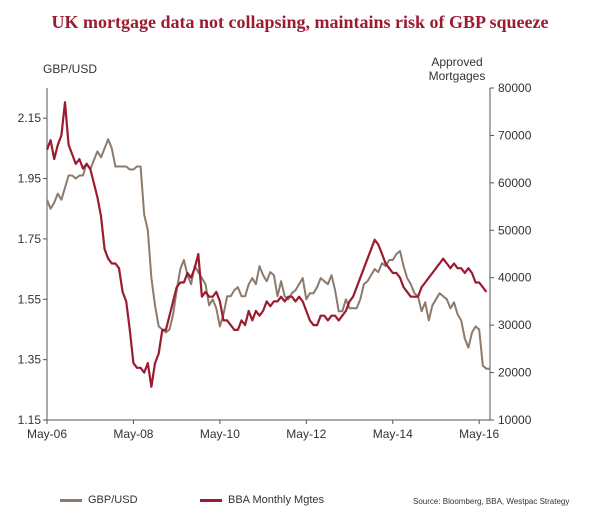  I want to click on y-right-tick-label: 80000, so click(515, 88).